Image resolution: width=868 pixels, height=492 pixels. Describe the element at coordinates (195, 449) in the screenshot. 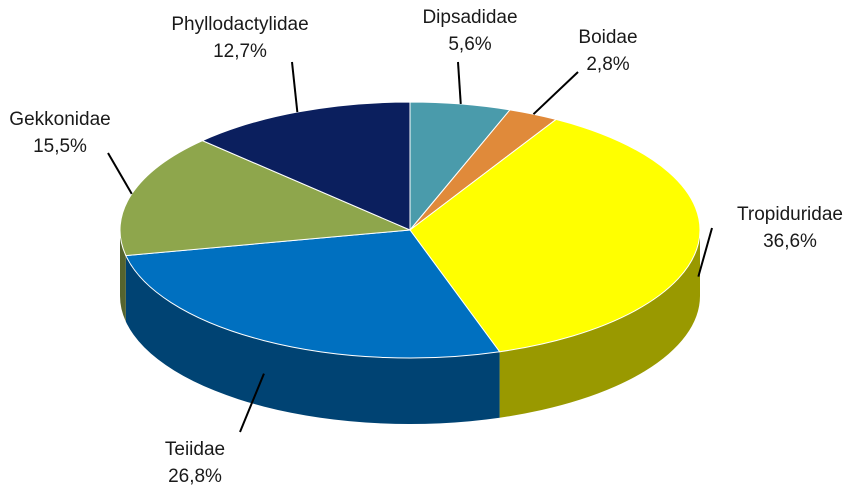

I see `slice-label: Teiidae` at that location.